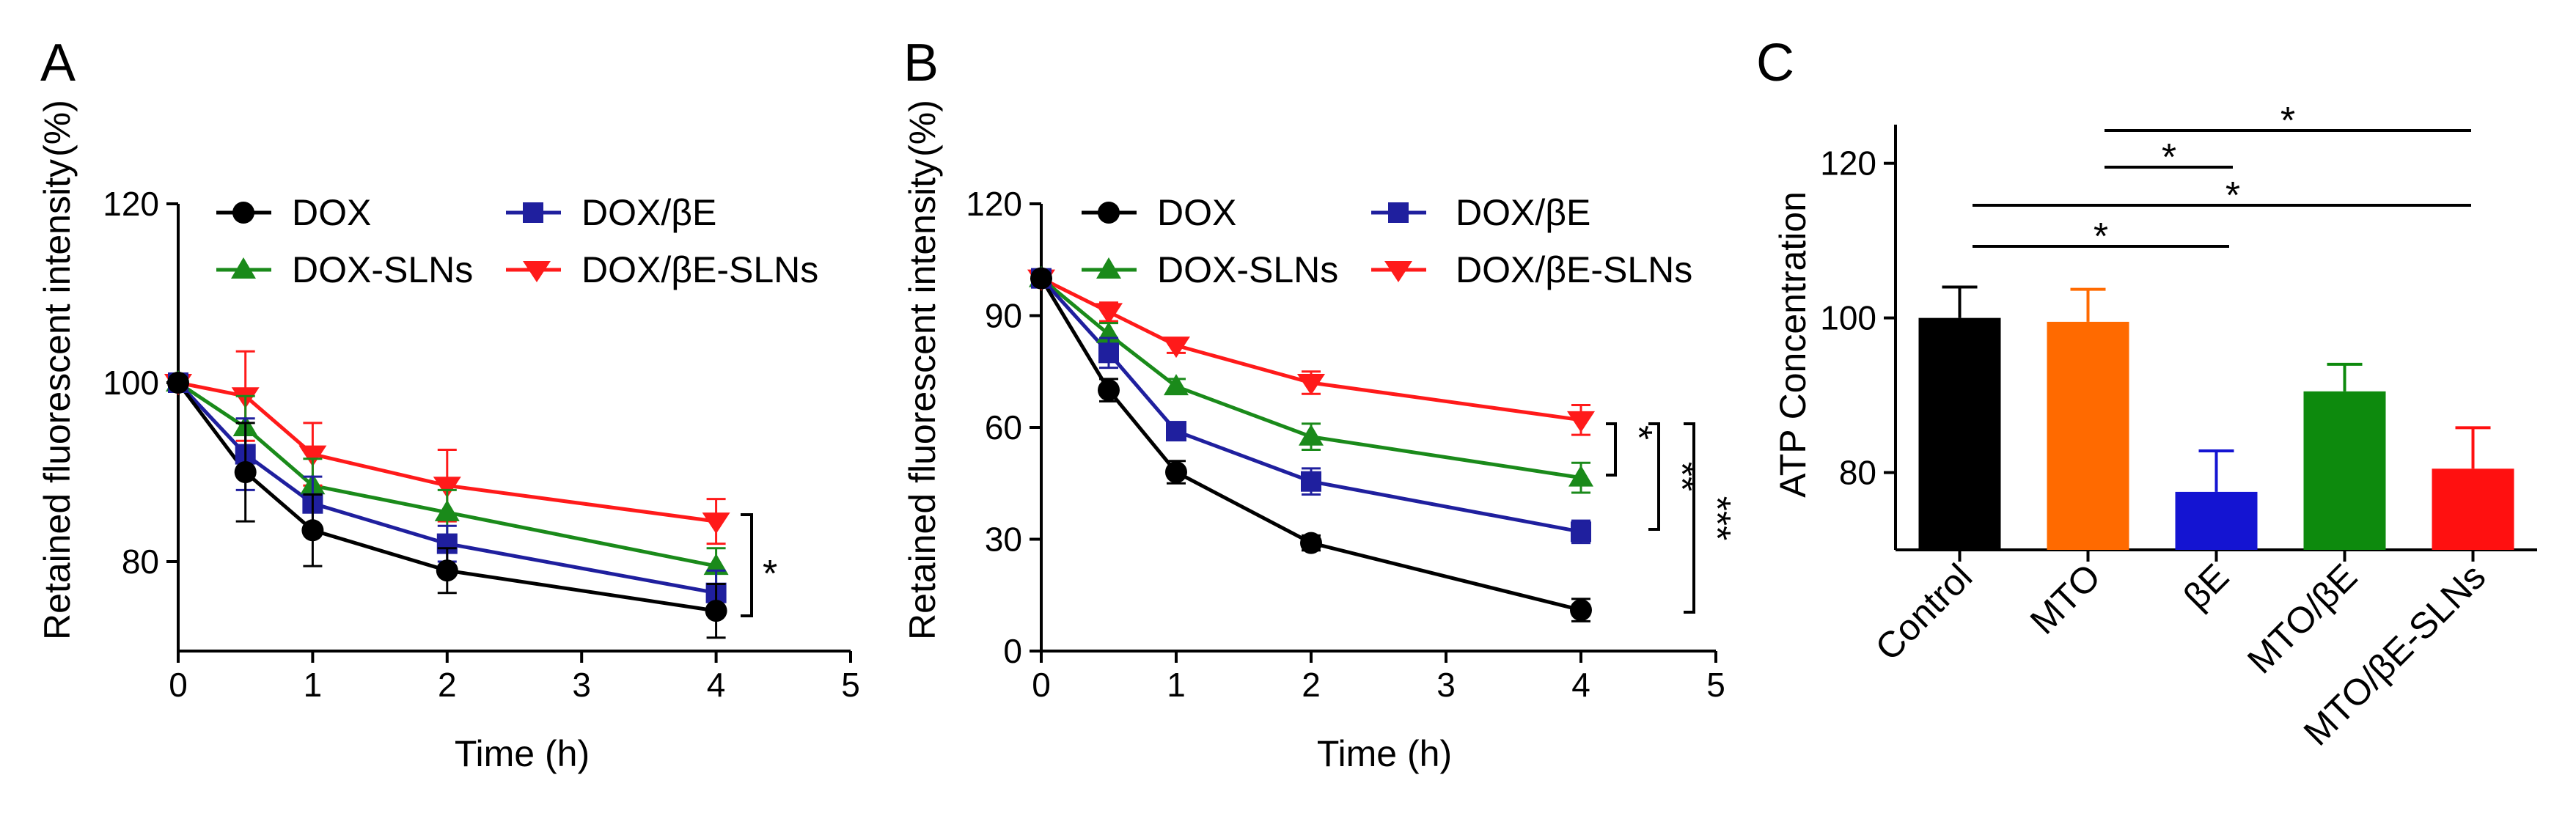 The image size is (2576, 816). I want to click on significance-star-3: ***, so click(1716, 518).